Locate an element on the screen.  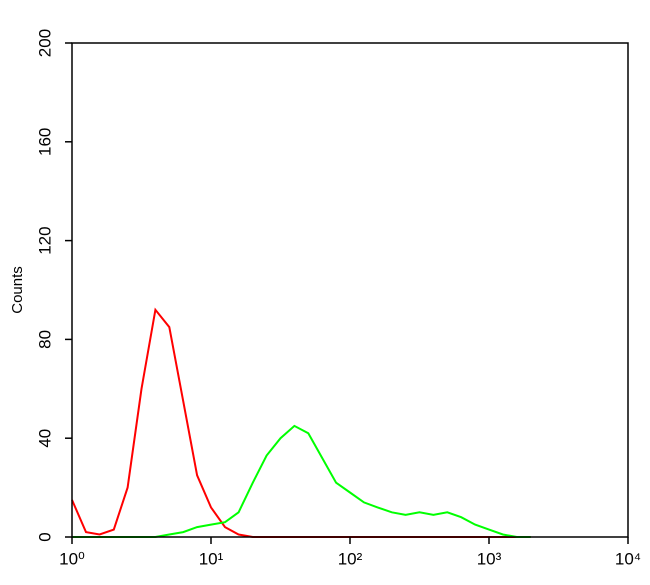
y-axis-label: Counts is located at coordinates (17, 290).